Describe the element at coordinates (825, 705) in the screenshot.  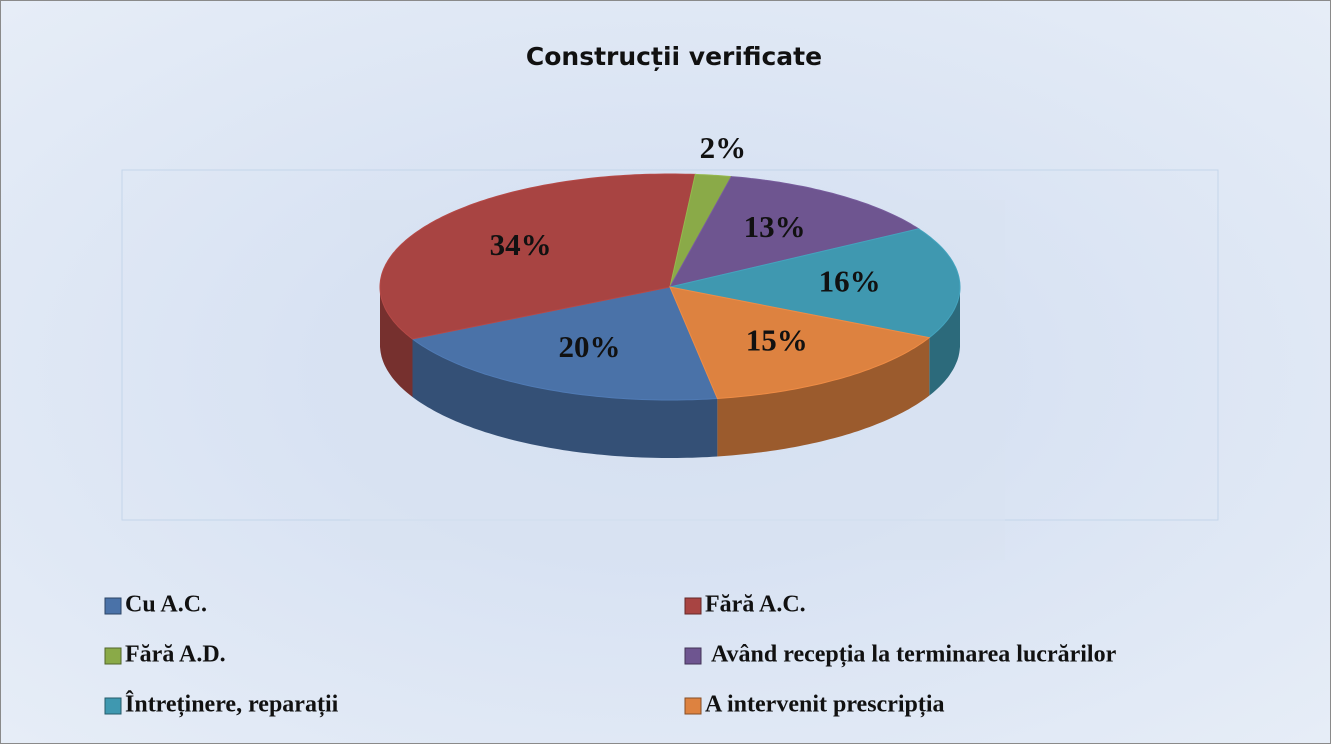
I see `legend-label: A intervenit prescripția` at that location.